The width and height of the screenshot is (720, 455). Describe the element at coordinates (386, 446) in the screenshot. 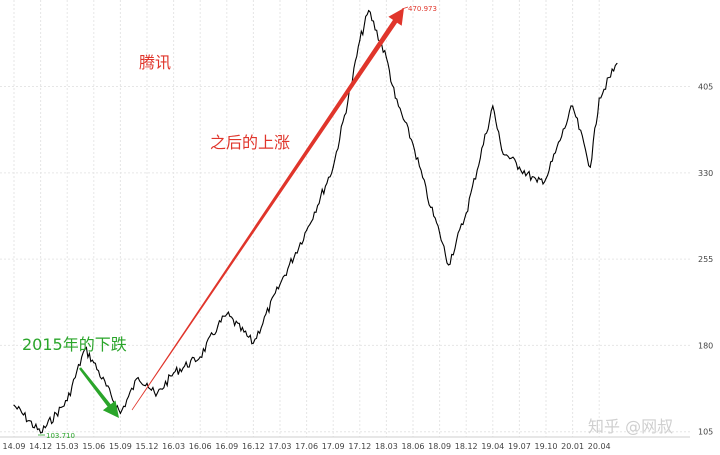

I see `x-tick-label: 18.03` at that location.